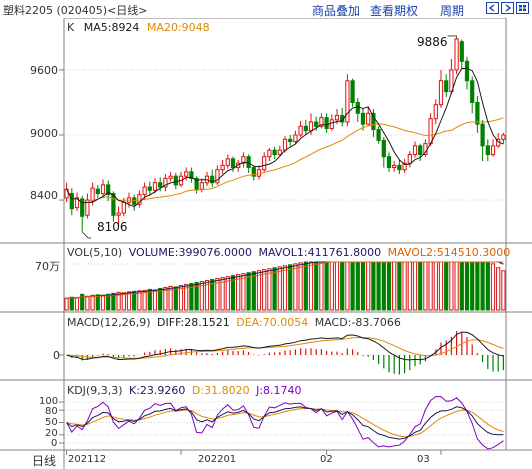 This screenshot has width=532, height=469. What do you see at coordinates (193, 322) in the screenshot?
I see `diff-value: DIFF:28.1521` at bounding box center [193, 322].